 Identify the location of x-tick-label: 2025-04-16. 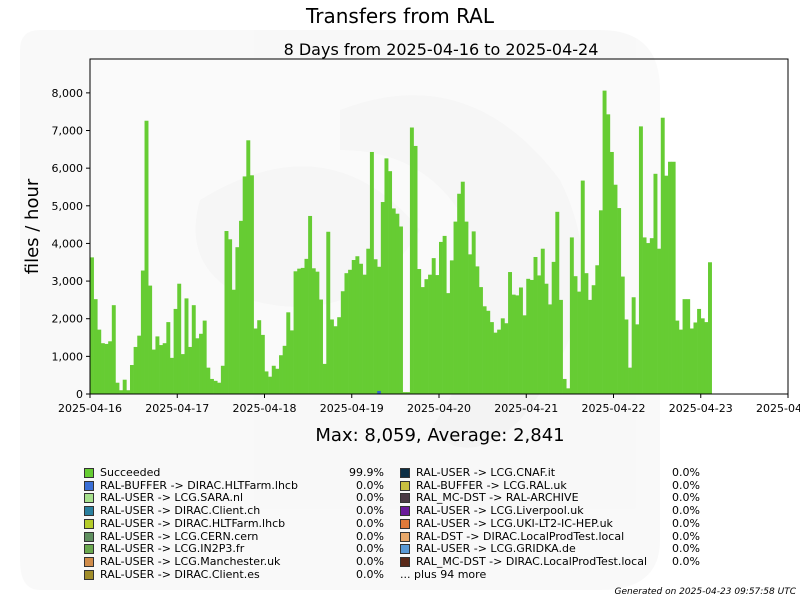
(90, 408).